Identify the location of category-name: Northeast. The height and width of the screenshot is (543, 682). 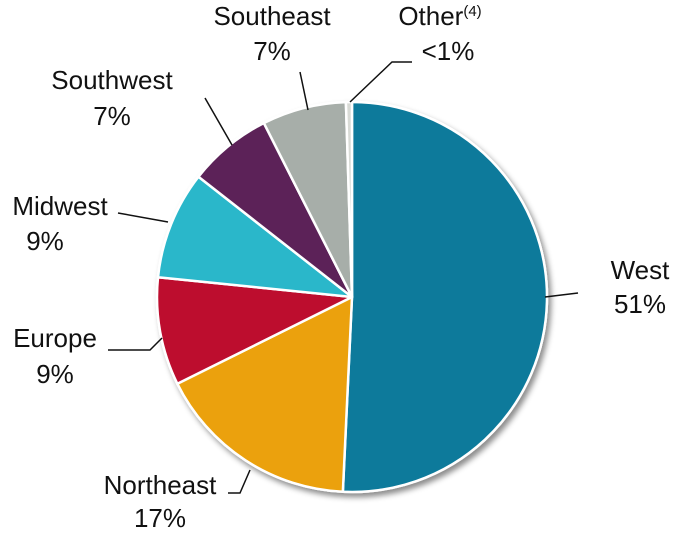
(160, 485).